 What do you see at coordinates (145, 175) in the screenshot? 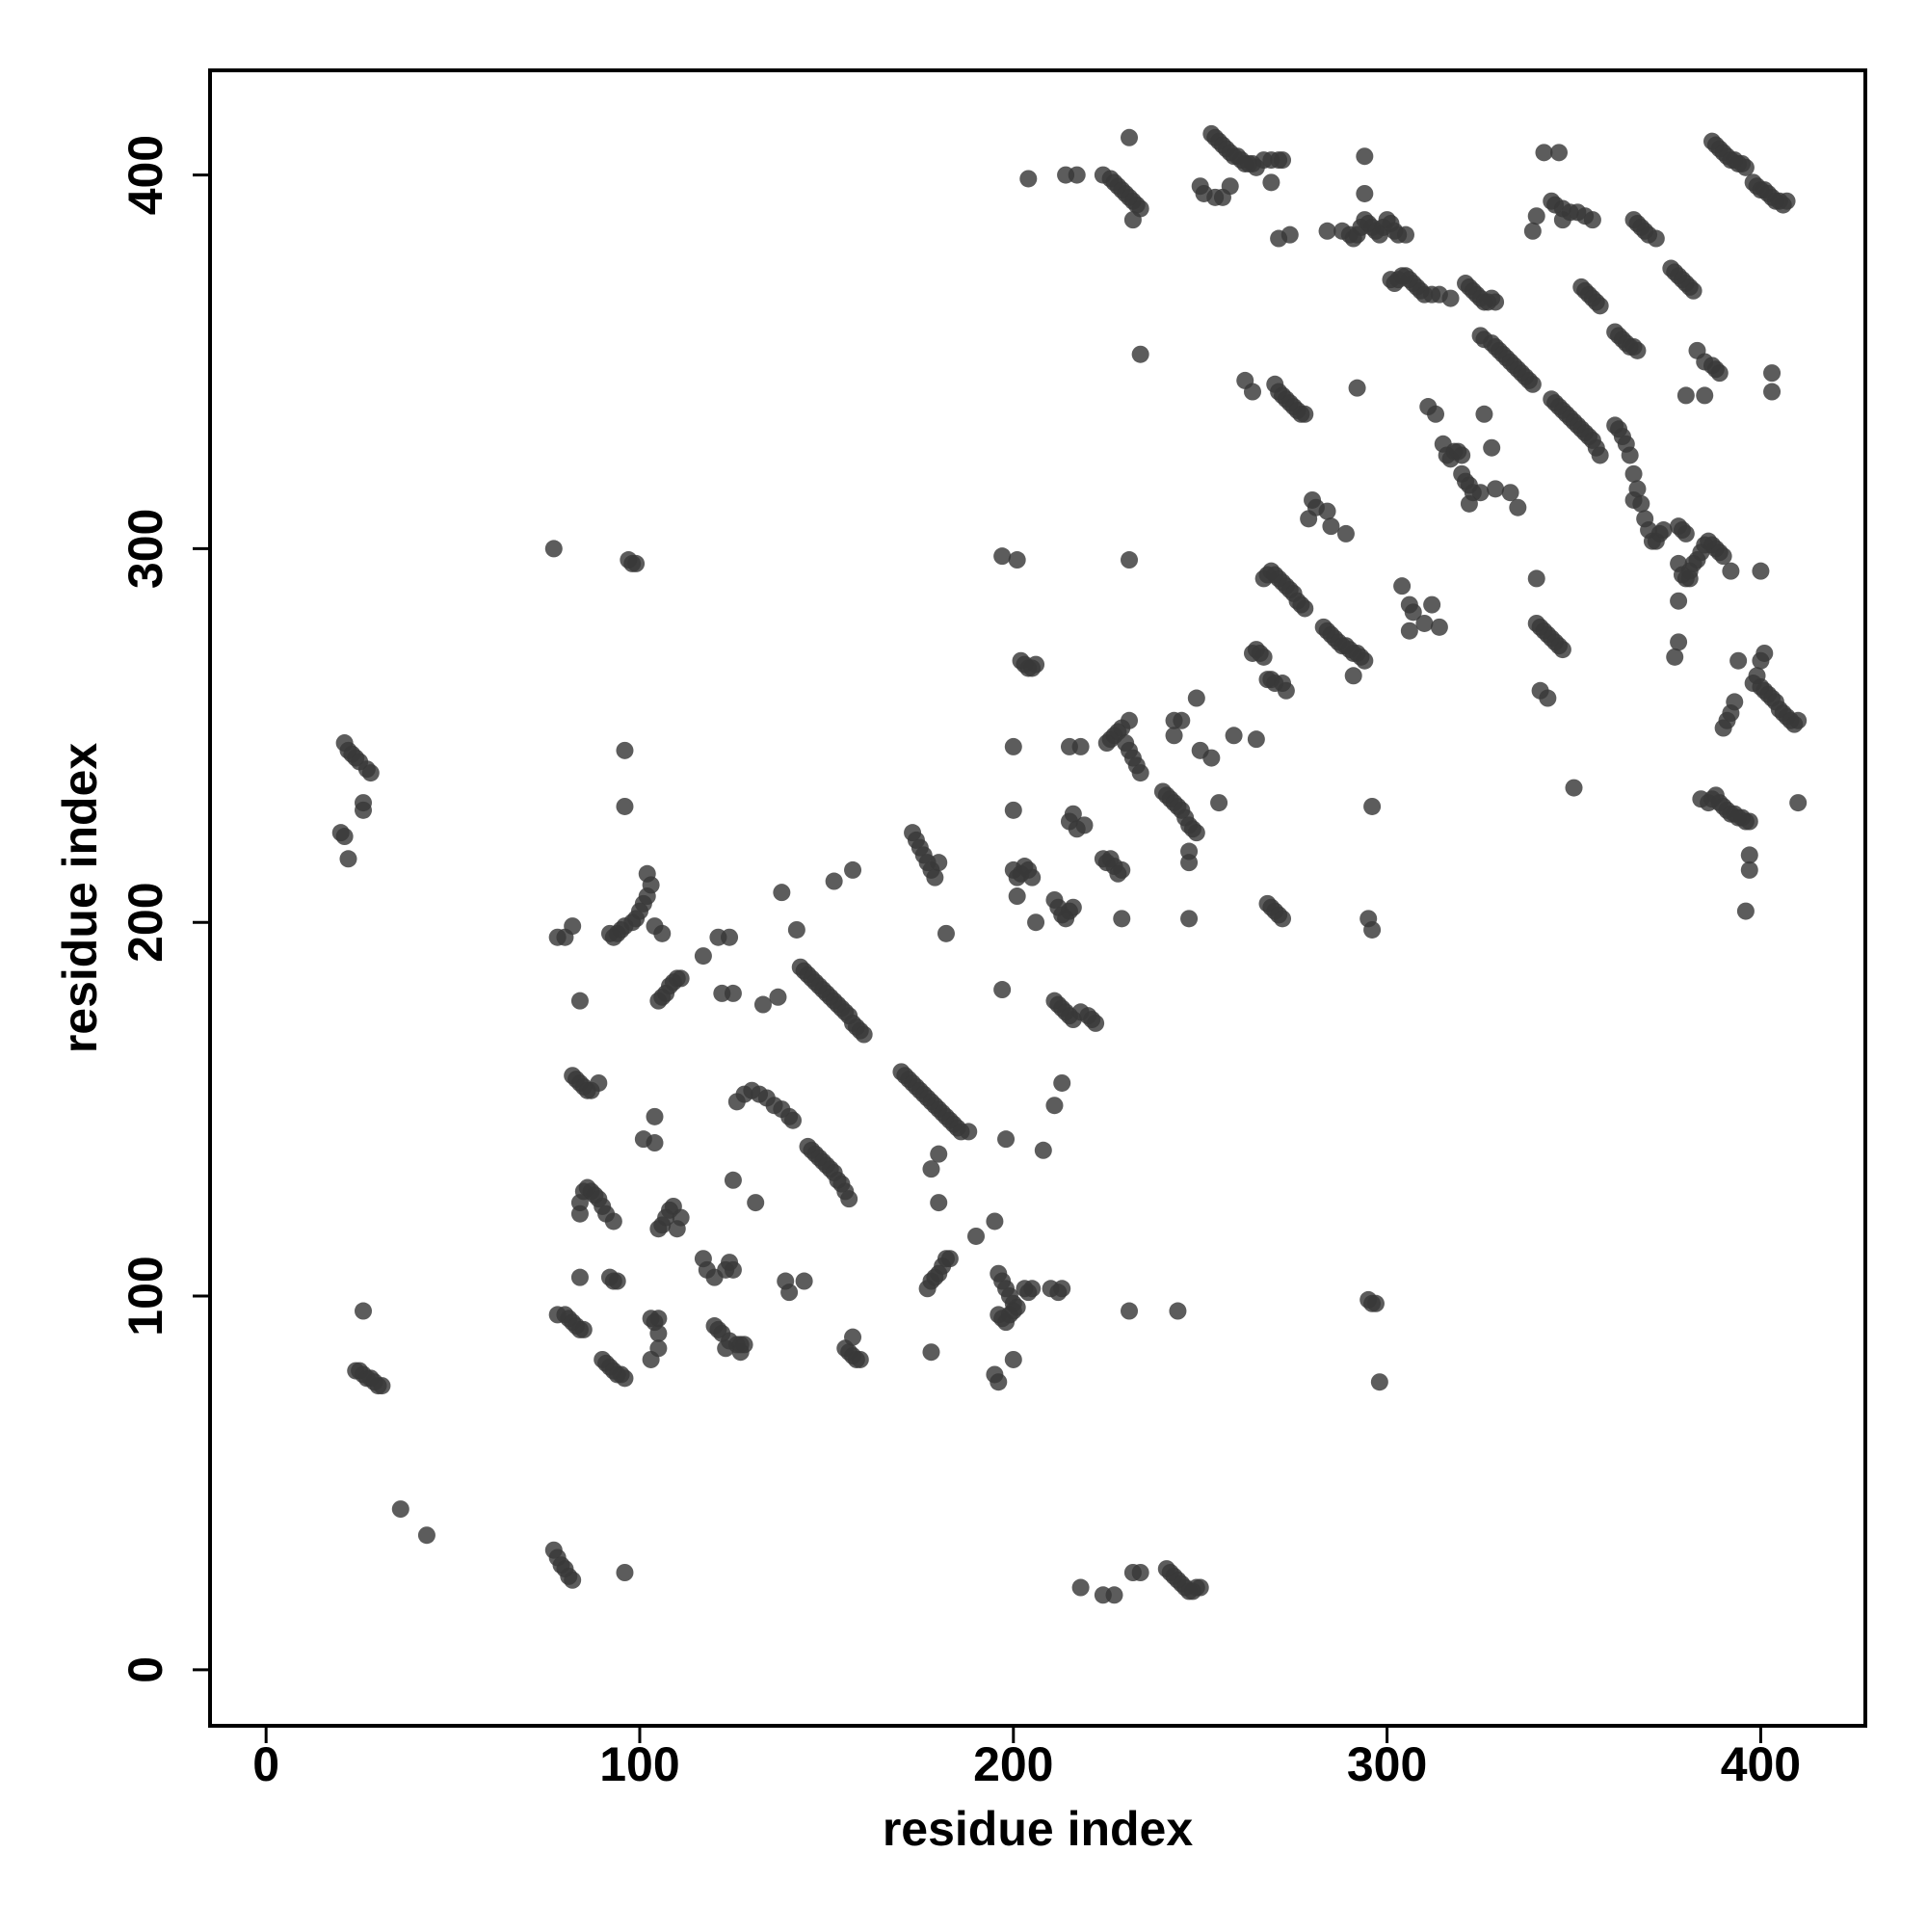
I see `y-tick-label: 400` at bounding box center [145, 175].